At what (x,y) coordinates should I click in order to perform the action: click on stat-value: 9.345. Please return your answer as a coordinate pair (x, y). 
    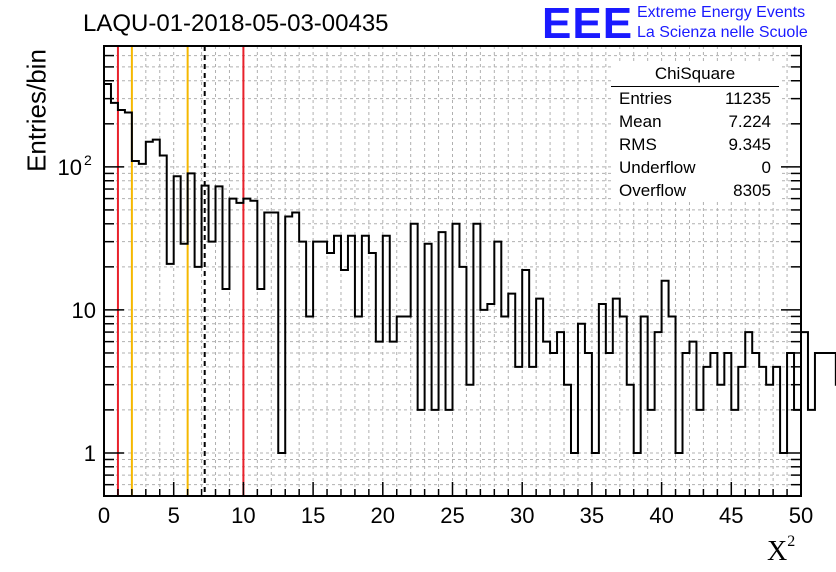
    Looking at the image, I should click on (749, 144).